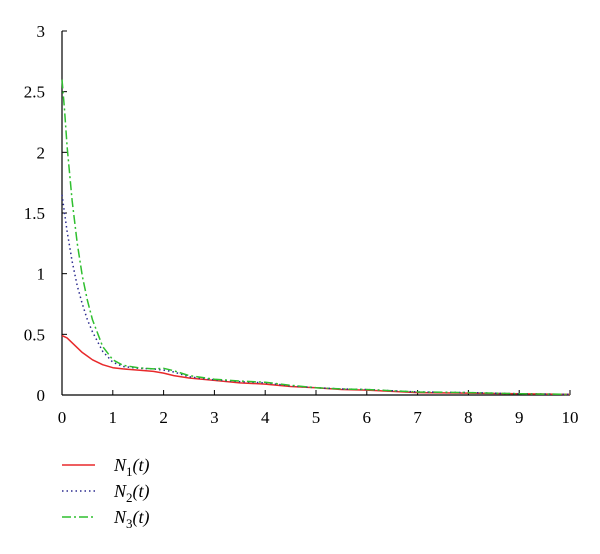 The width and height of the screenshot is (600, 554). I want to click on x-tick-label: 4, so click(265, 417).